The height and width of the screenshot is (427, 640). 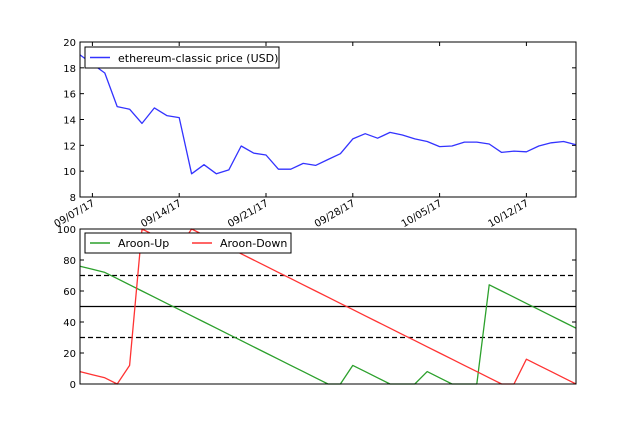 What do you see at coordinates (253, 243) in the screenshot?
I see `aroon-down-legend-label: Aroon-Down` at bounding box center [253, 243].